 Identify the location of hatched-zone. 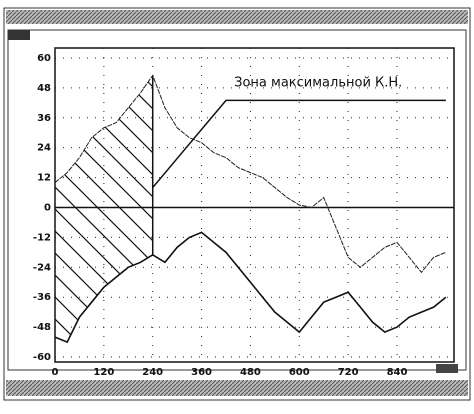
(104, 209).